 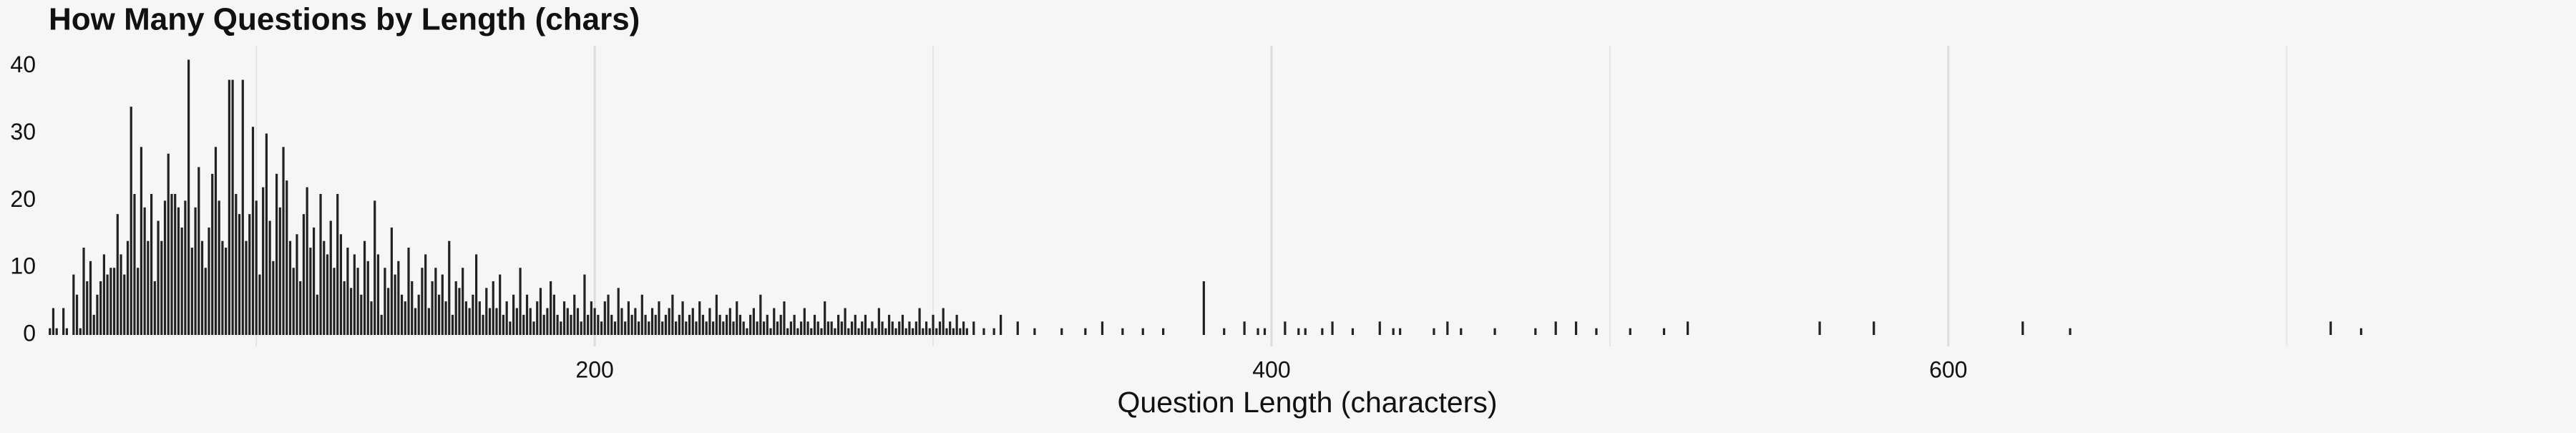 I want to click on y-tick-label: 20, so click(x=23, y=199).